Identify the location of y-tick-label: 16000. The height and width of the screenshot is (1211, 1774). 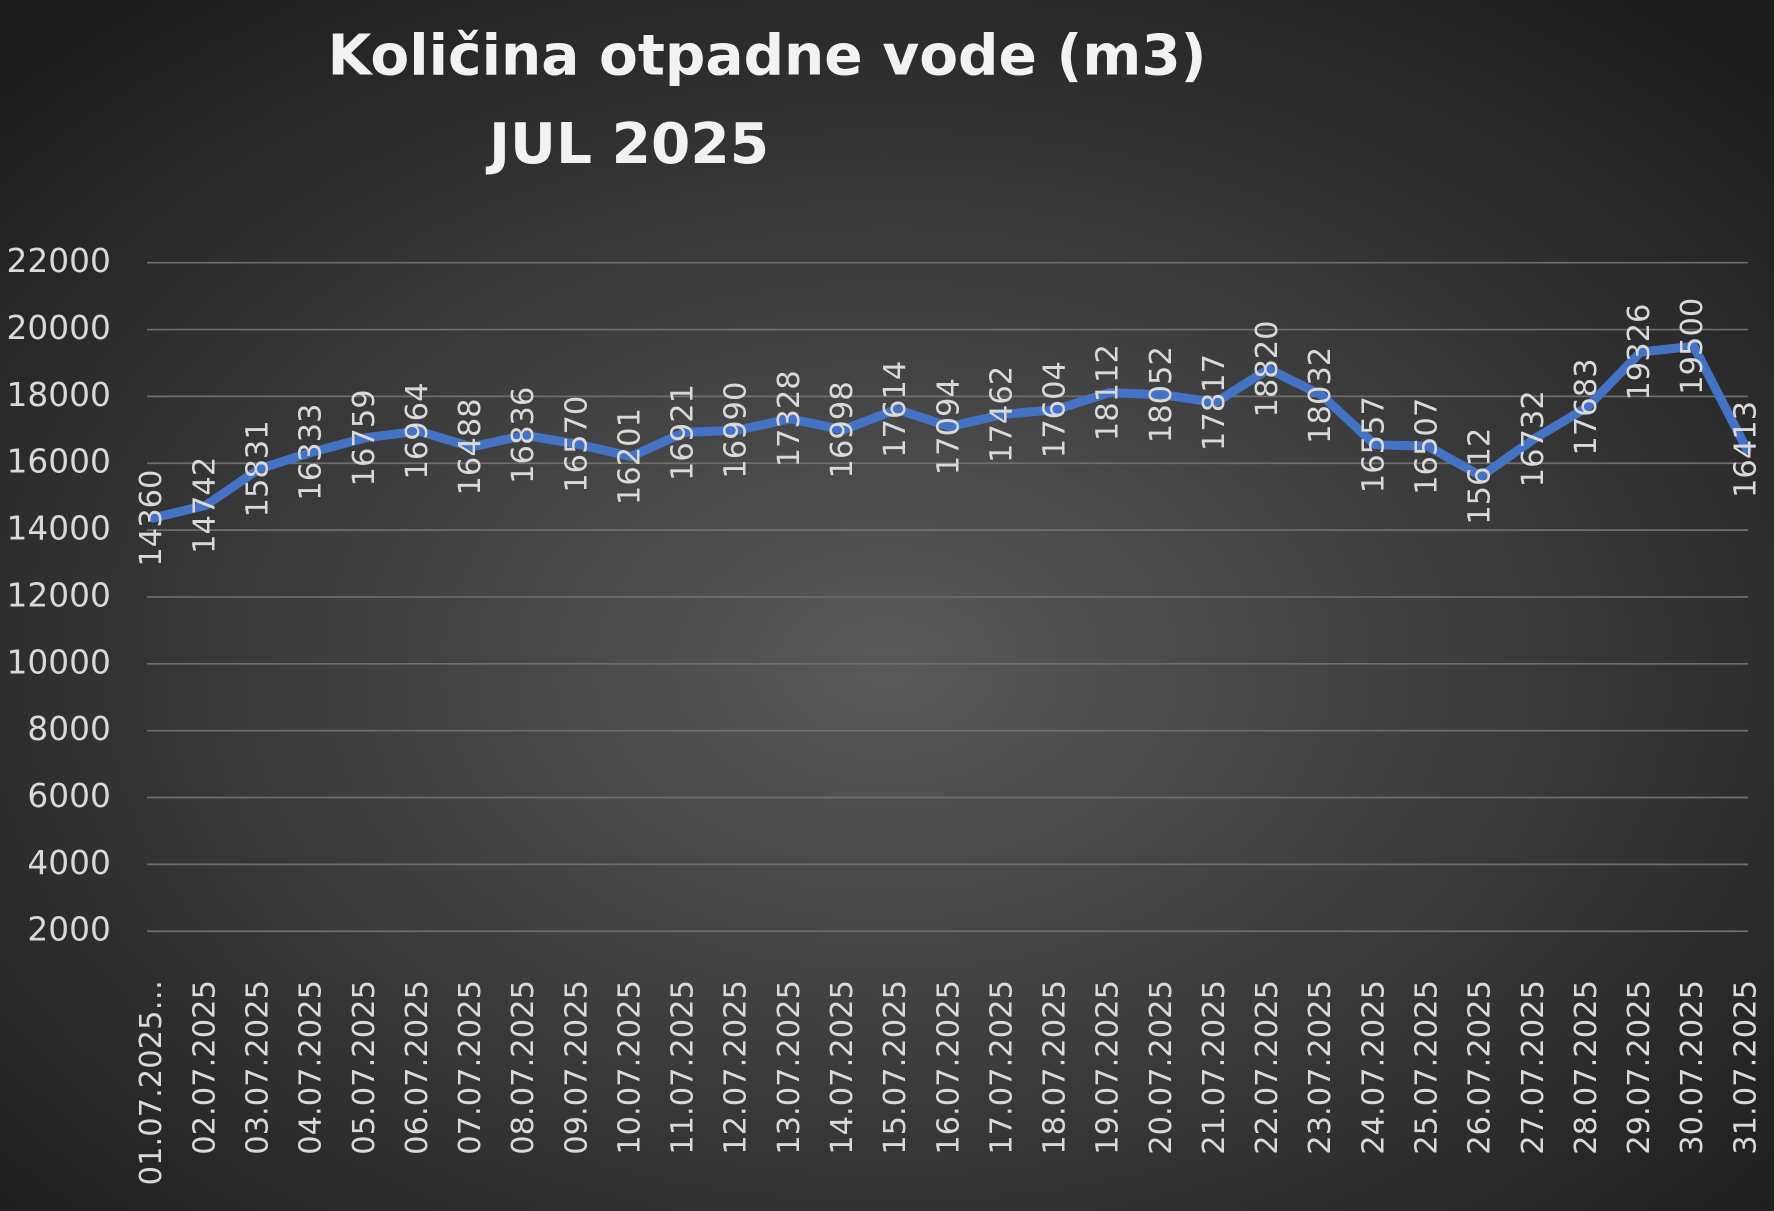
(59, 462).